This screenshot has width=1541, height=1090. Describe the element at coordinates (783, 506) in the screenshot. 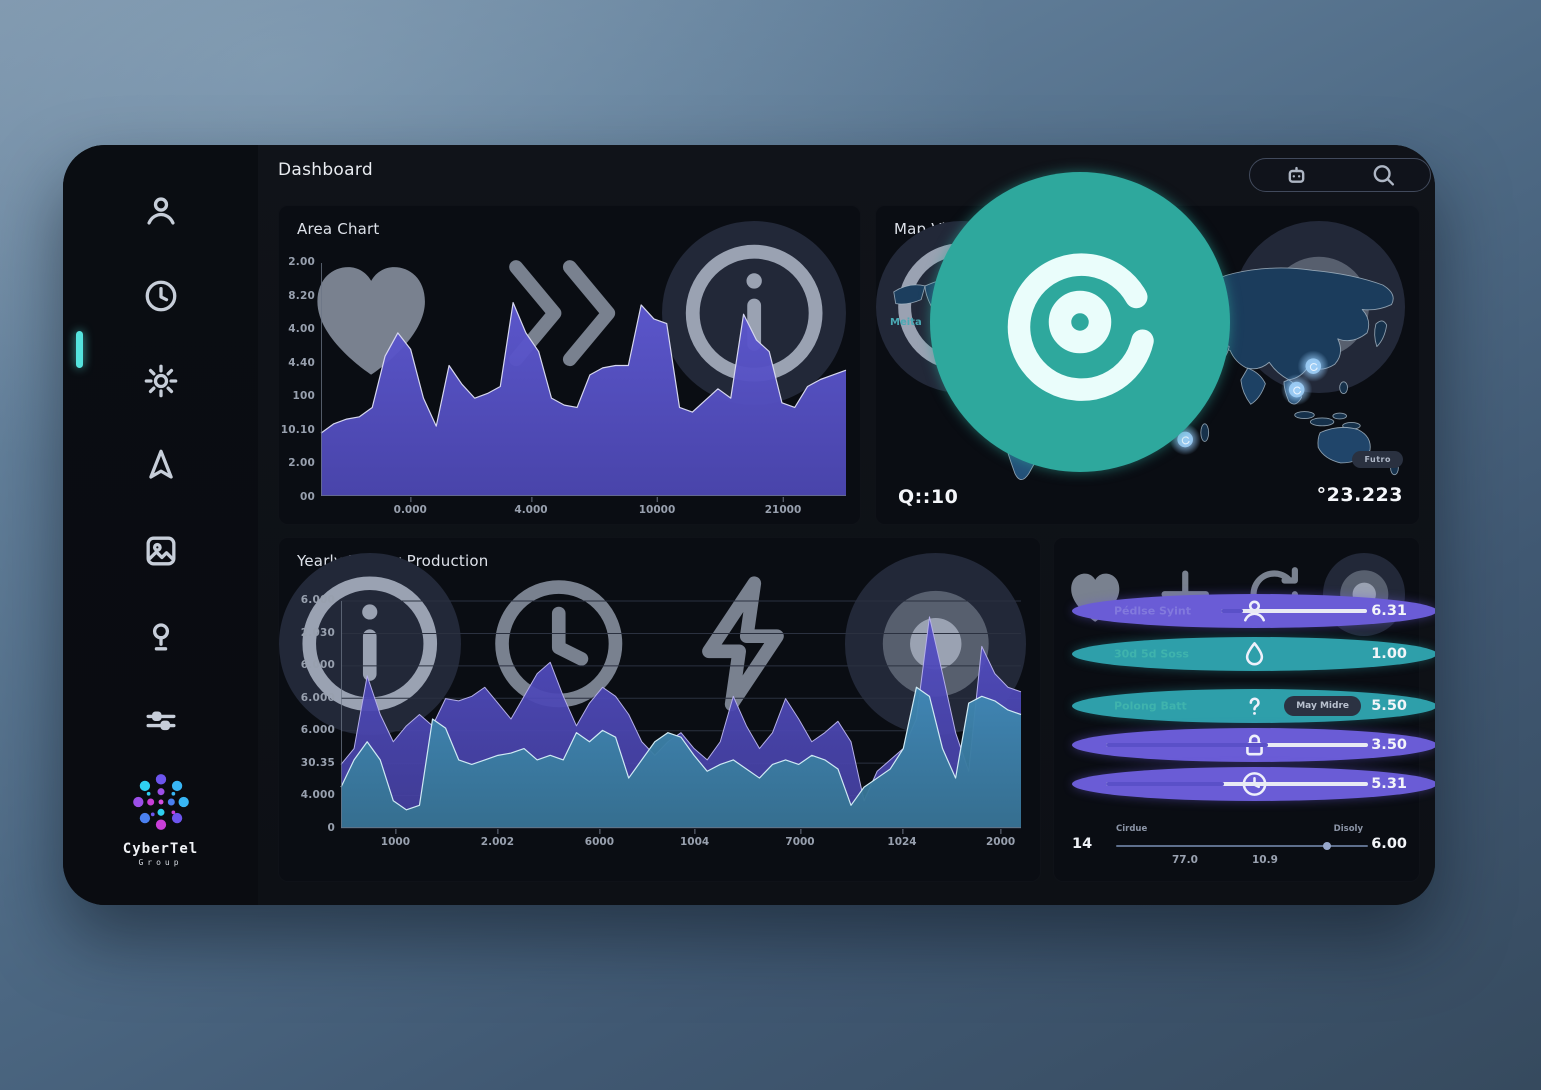

I see `x-tick-label: 21000` at that location.